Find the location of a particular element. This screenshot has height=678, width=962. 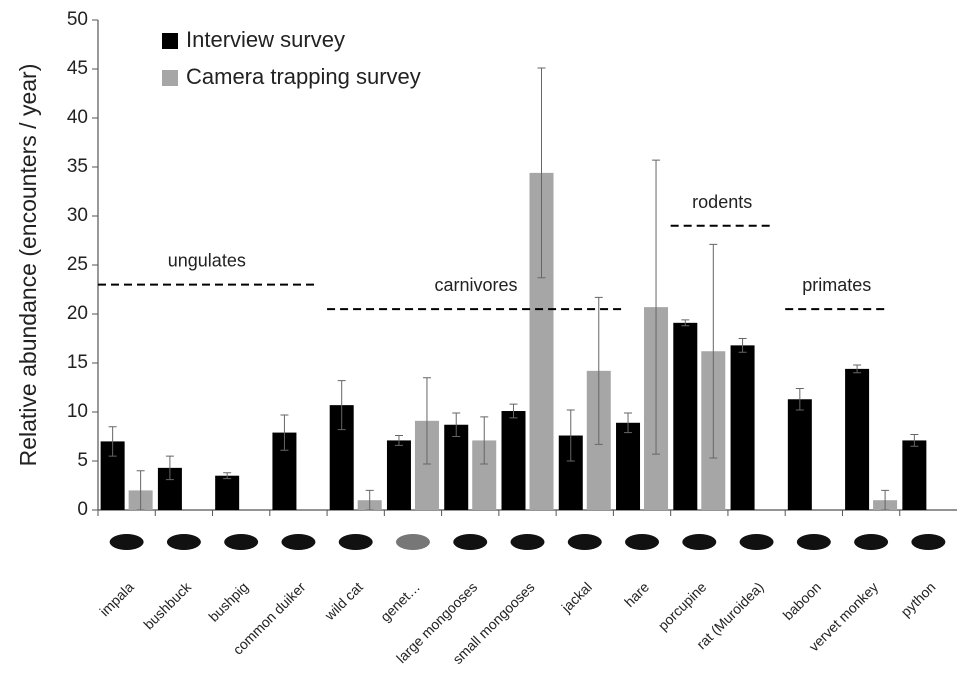

x-tick-label: impala is located at coordinates (116, 599).